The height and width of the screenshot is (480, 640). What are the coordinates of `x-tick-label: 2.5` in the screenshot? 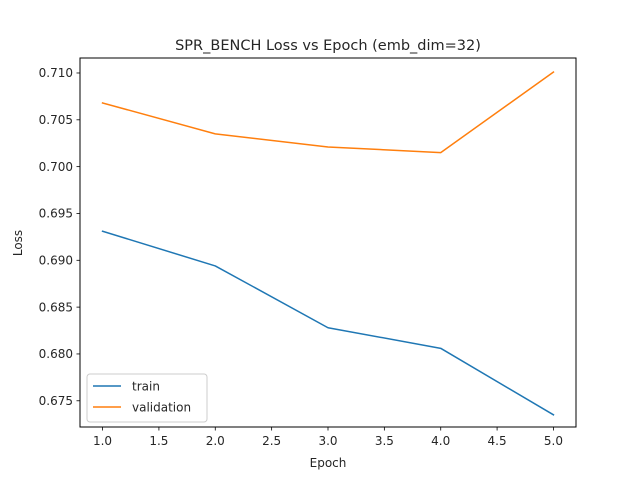 It's located at (271, 441).